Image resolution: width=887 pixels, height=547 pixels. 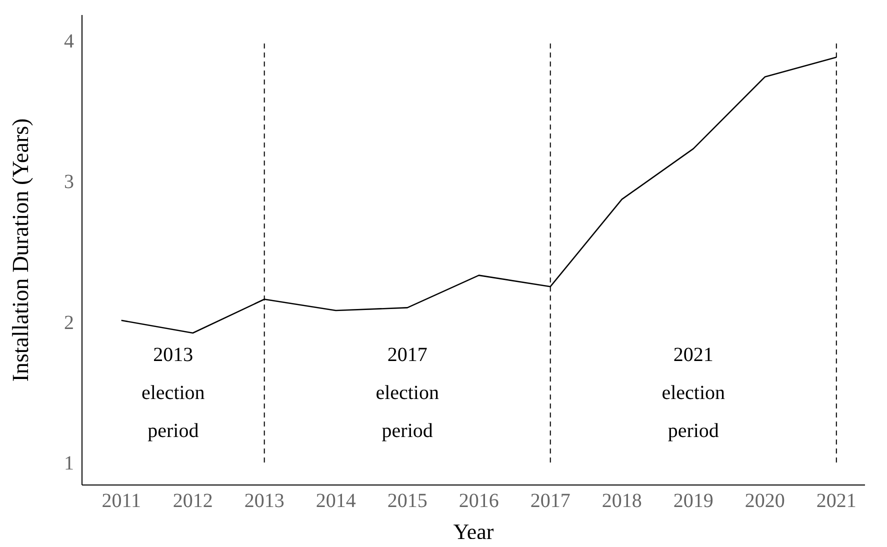 I want to click on x-tick-label: 2012, so click(x=192, y=501).